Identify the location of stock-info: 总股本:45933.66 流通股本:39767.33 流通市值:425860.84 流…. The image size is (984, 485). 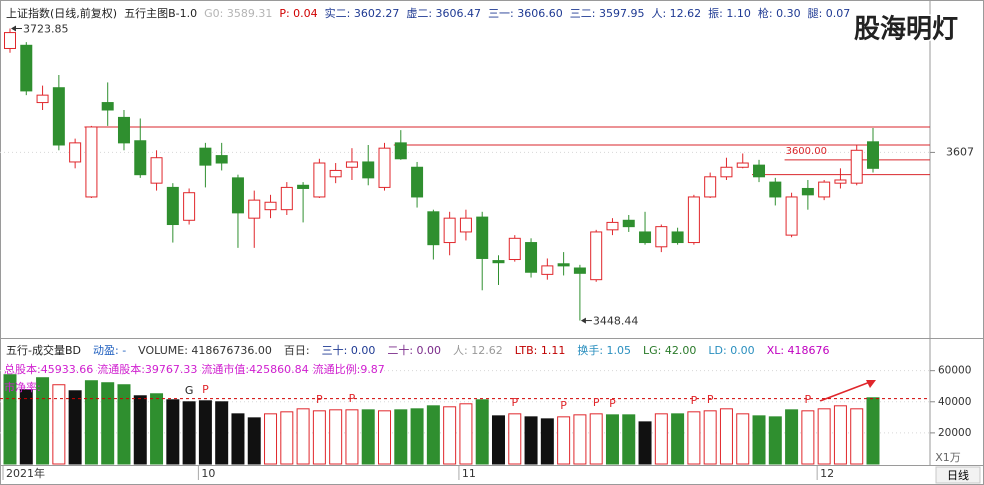
(214, 378).